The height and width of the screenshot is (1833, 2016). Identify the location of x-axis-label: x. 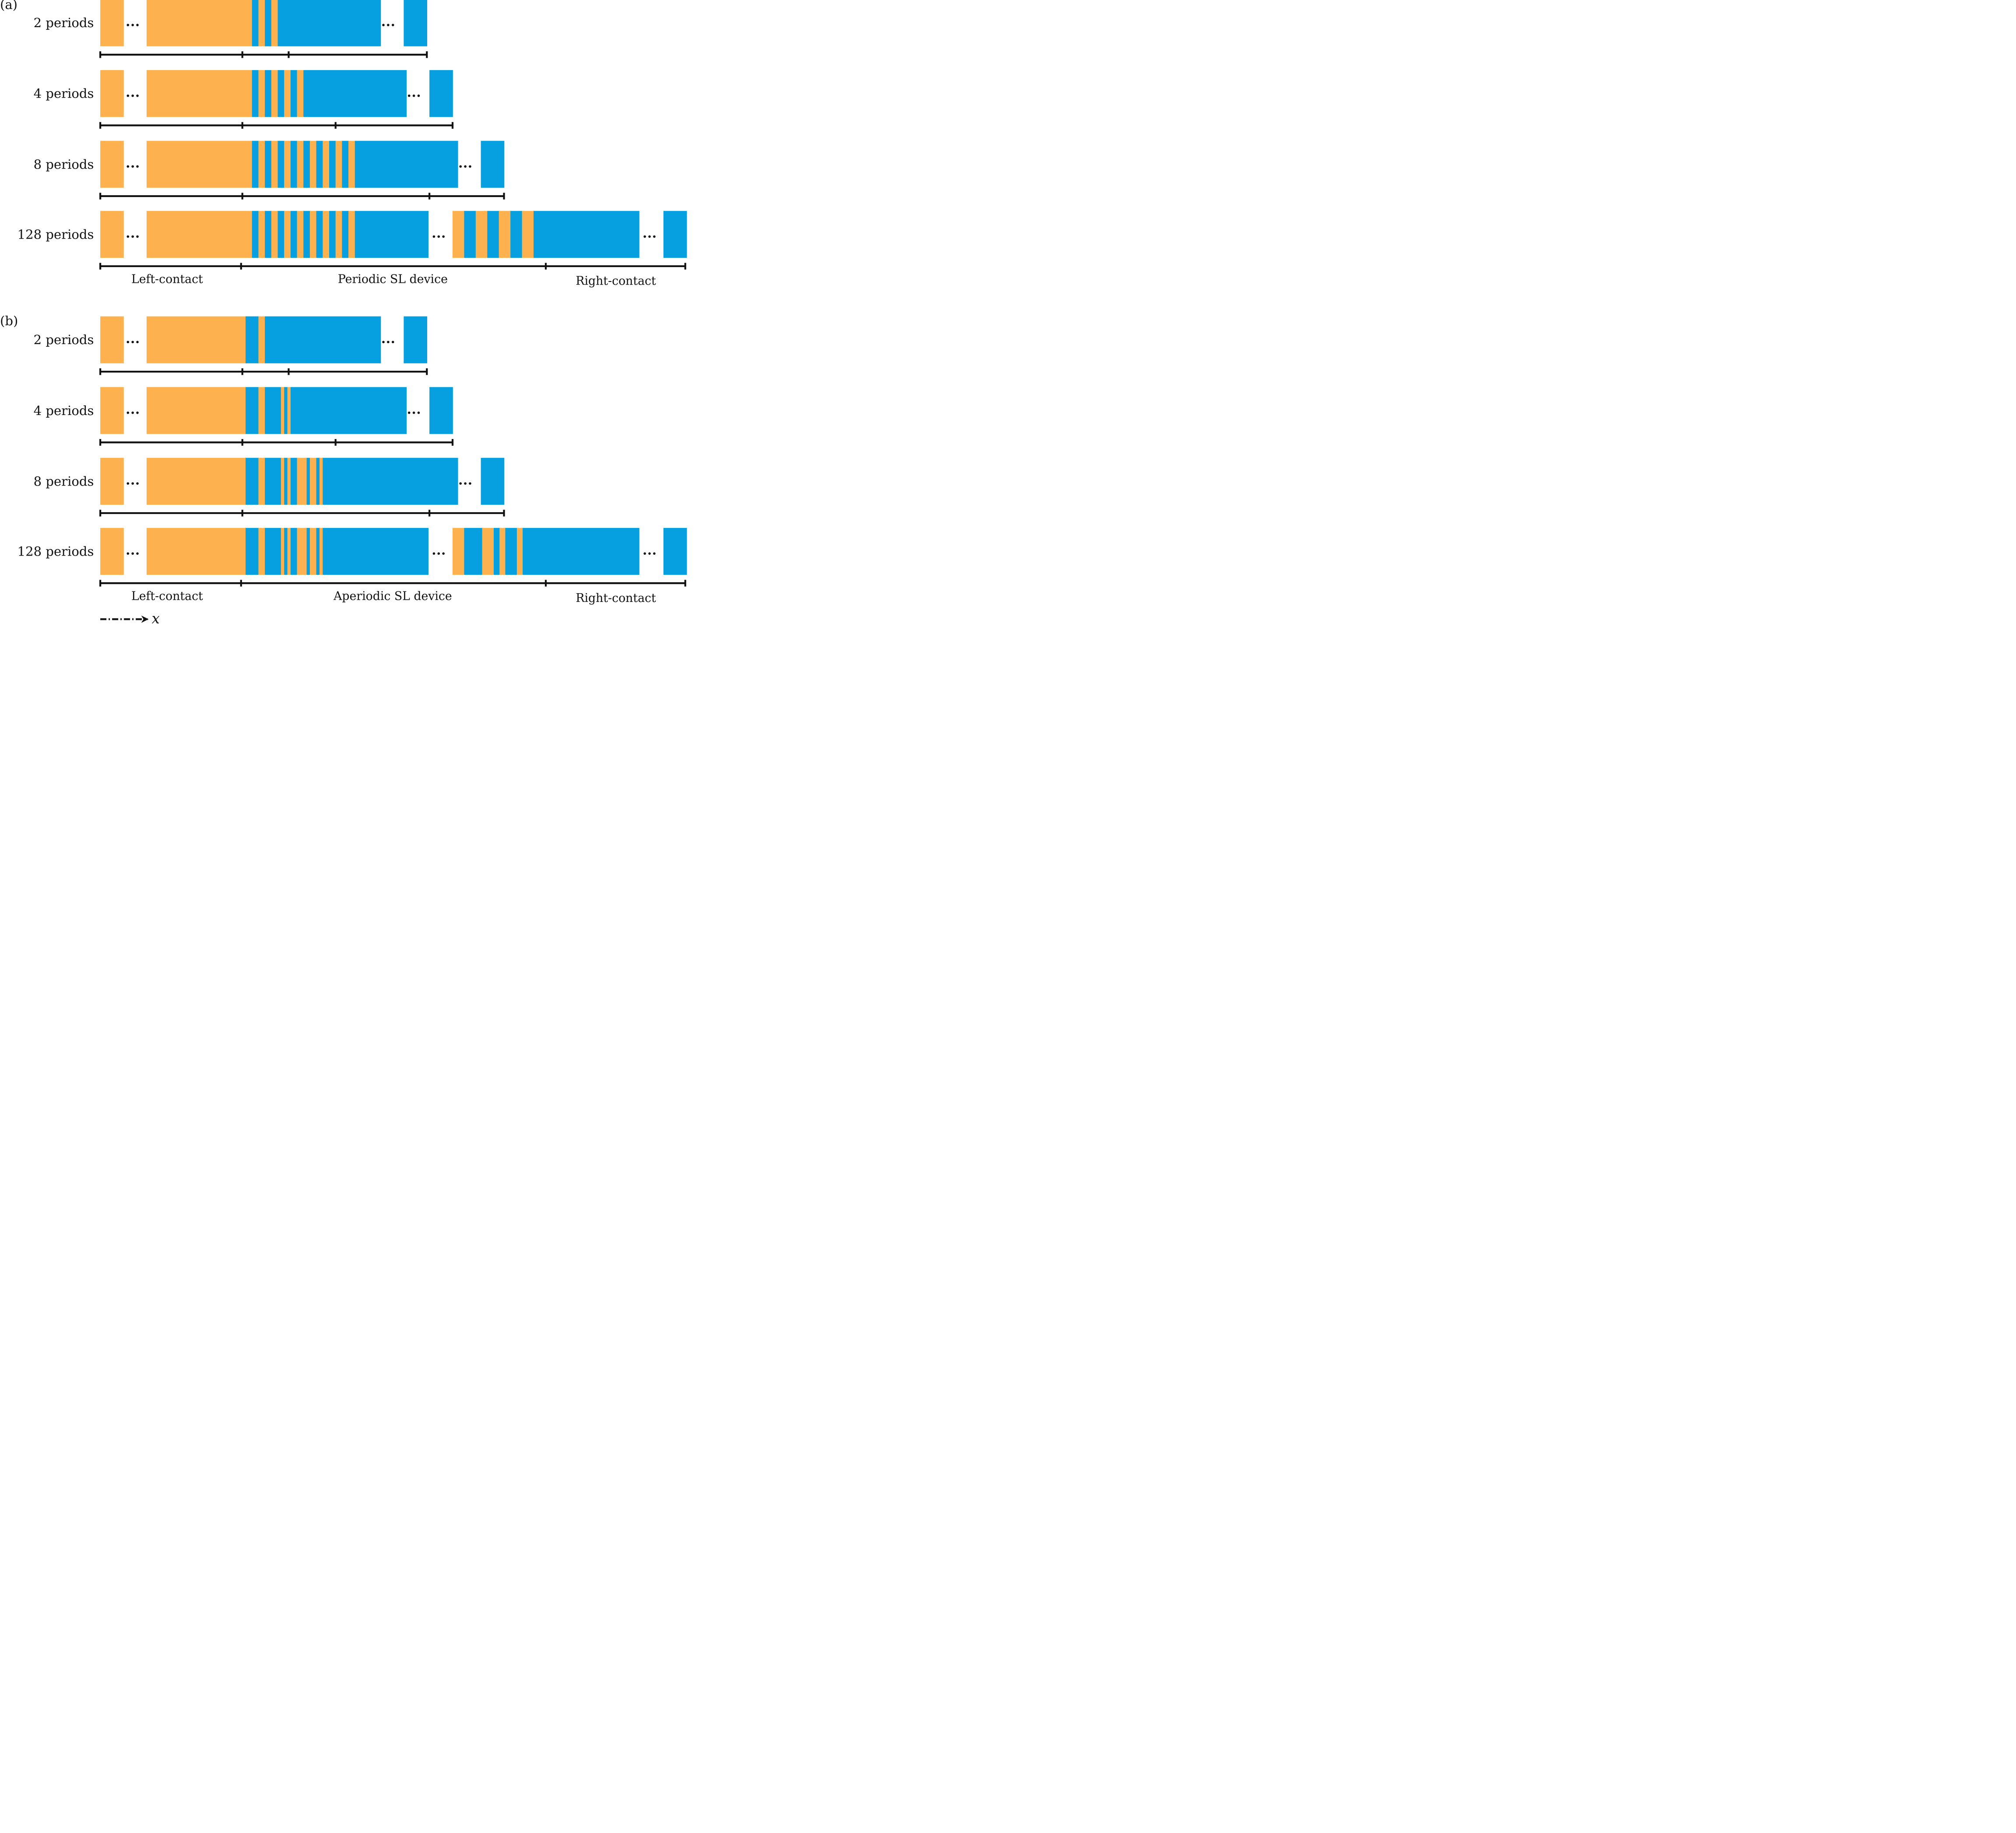
(156, 618).